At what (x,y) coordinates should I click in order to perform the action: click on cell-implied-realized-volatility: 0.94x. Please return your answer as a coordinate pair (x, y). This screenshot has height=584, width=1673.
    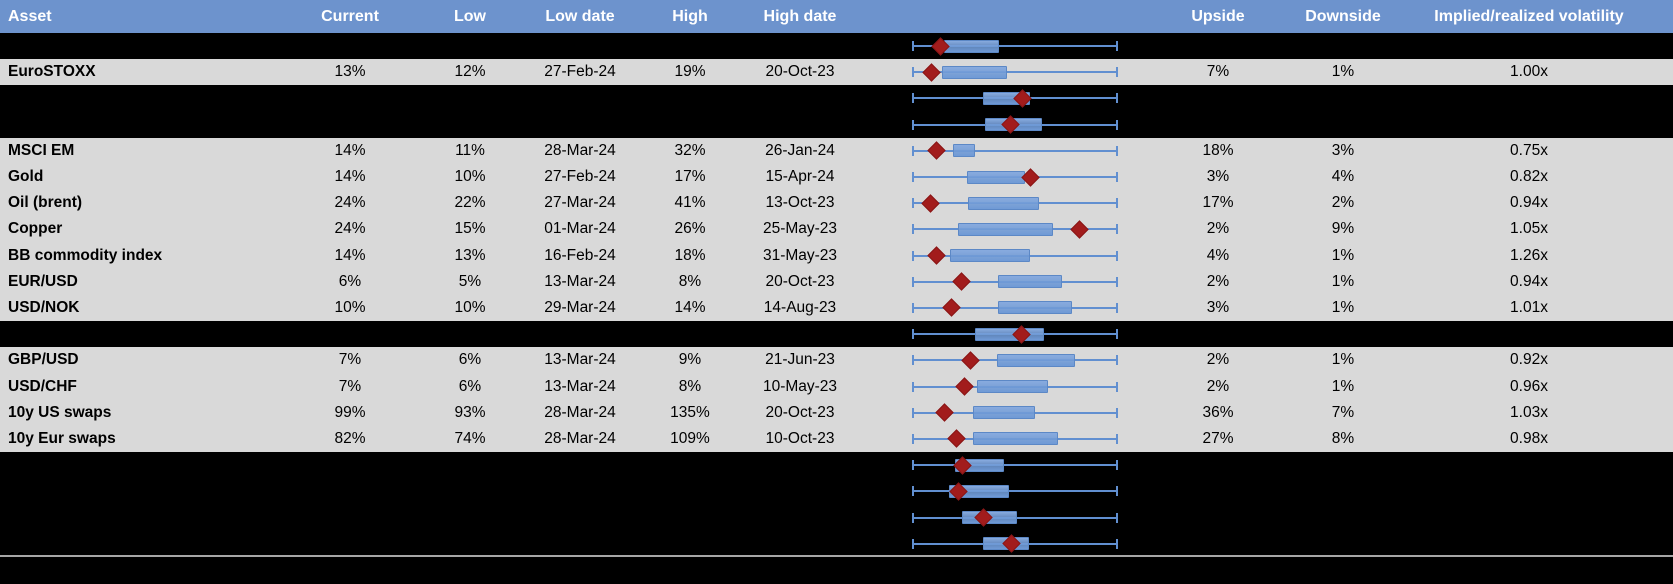
    Looking at the image, I should click on (1529, 281).